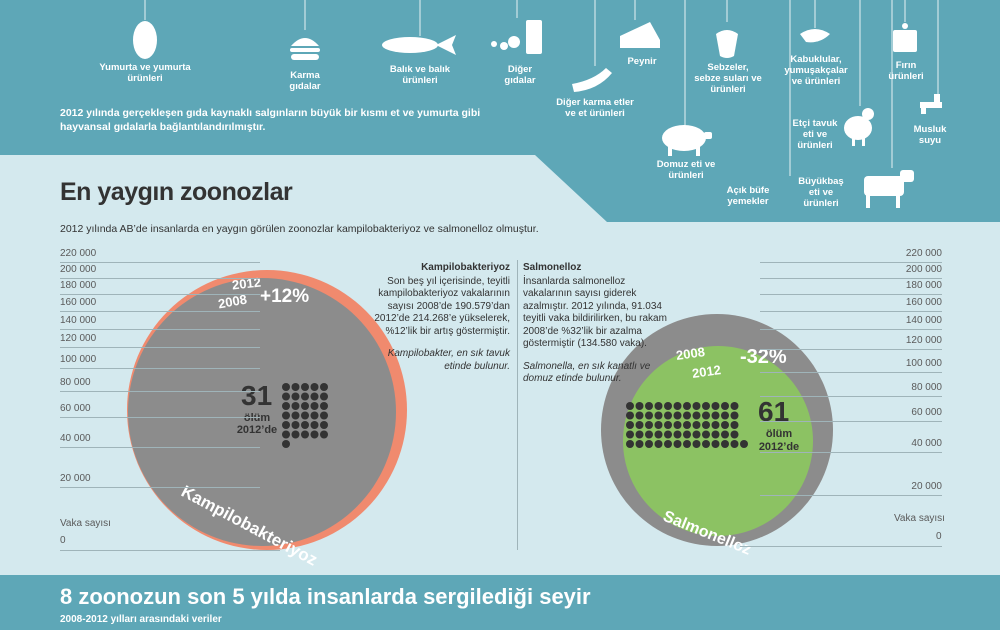 This screenshot has height=630, width=1000. Describe the element at coordinates (727, 44) in the screenshot. I see `pepper-icon` at that location.